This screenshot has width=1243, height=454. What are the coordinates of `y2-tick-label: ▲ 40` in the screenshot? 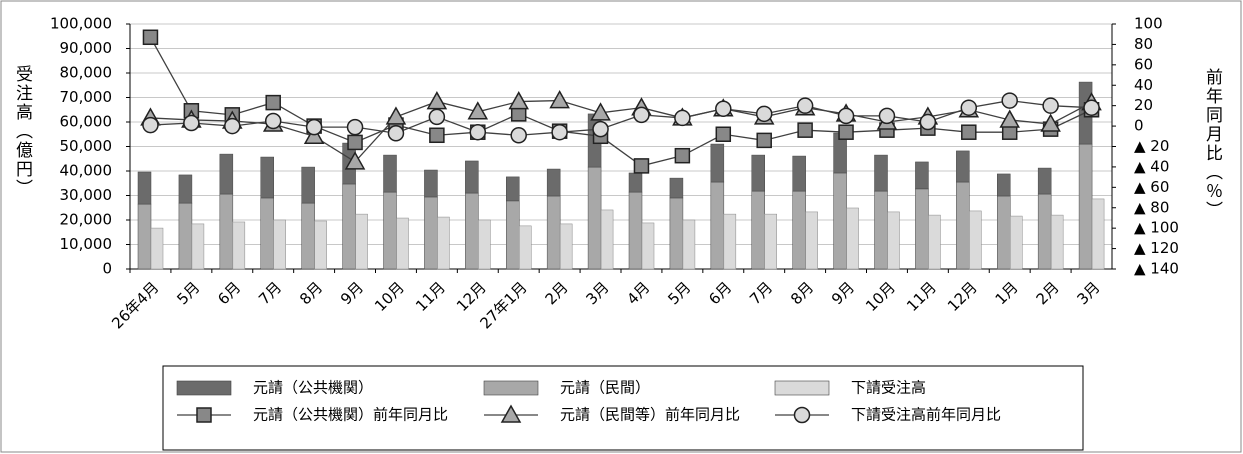 It's located at (1151, 166).